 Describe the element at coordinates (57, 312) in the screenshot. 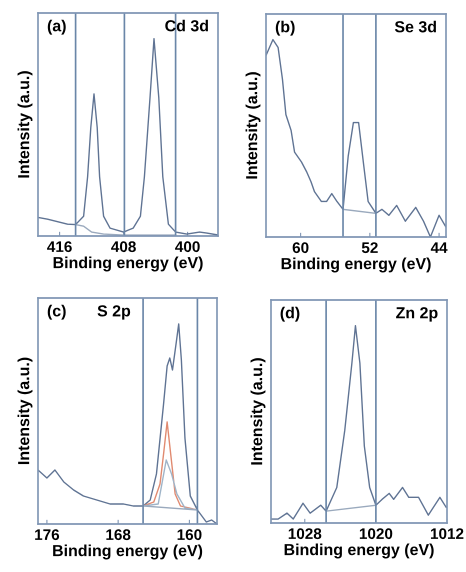

I see `text: (c)` at that location.